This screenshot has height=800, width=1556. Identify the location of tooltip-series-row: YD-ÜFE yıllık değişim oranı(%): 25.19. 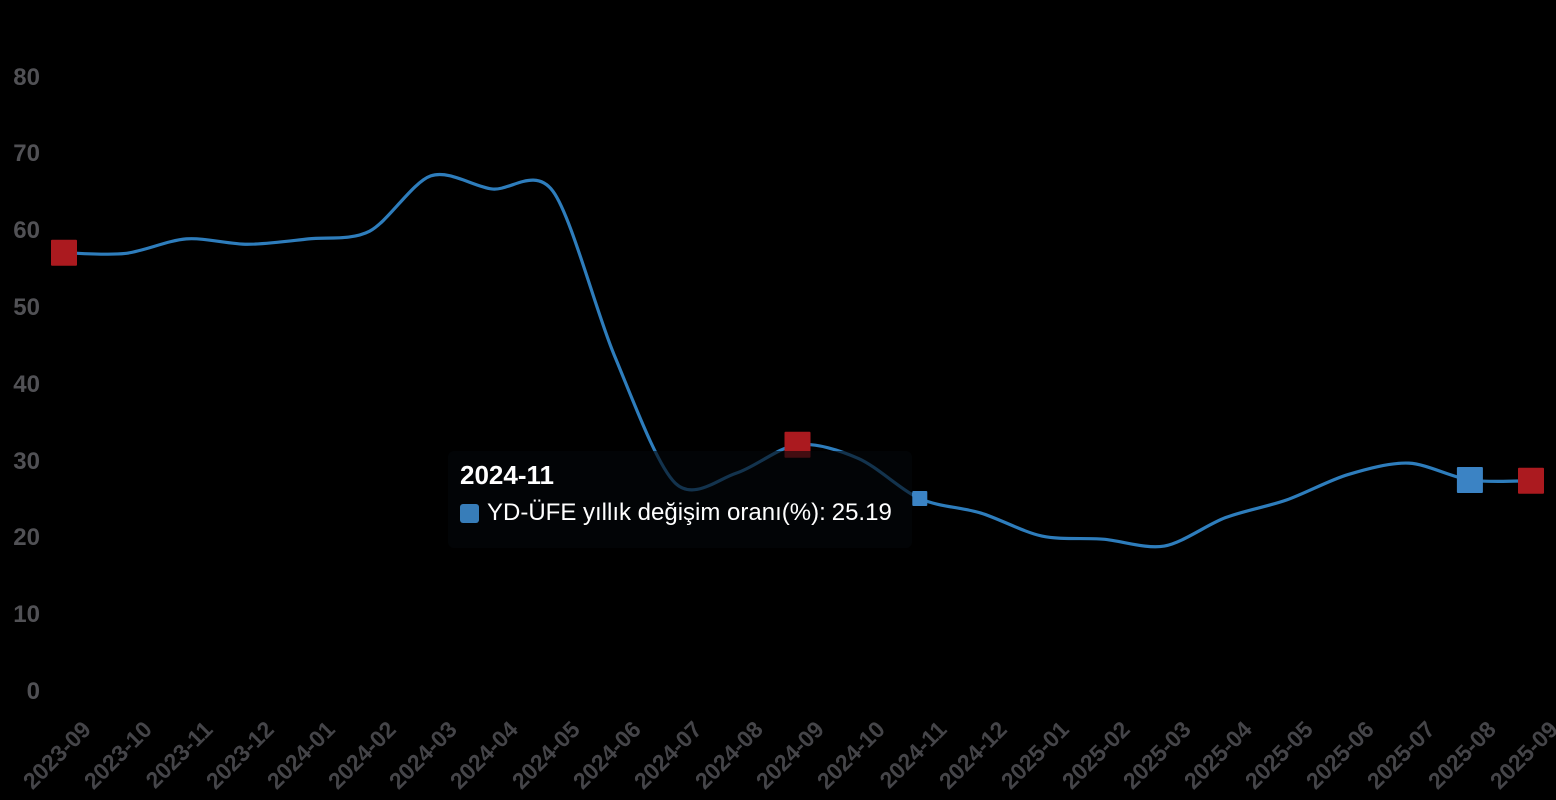
(686, 513).